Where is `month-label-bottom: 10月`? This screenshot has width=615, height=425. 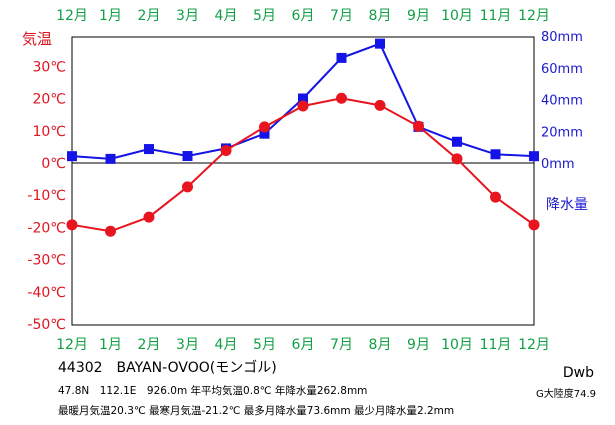 month-label-bottom: 10月 is located at coordinates (457, 345).